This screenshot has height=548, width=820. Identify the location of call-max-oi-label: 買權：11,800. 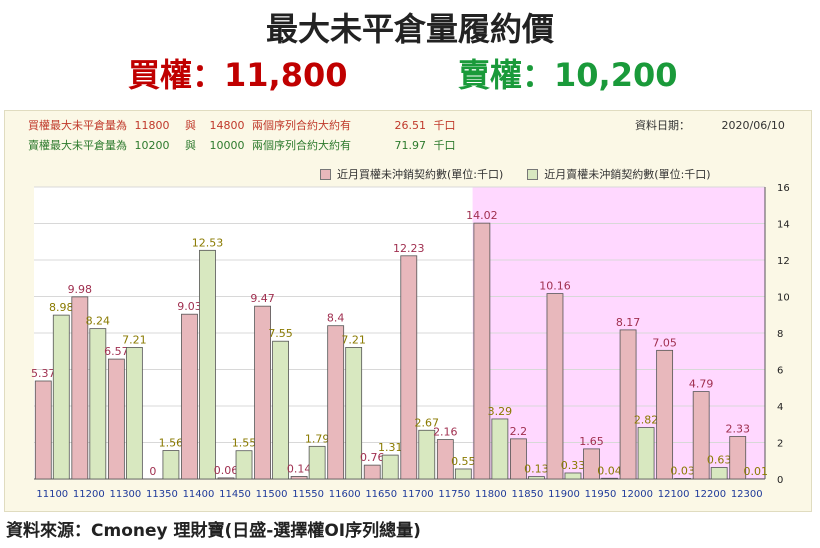
(238, 75).